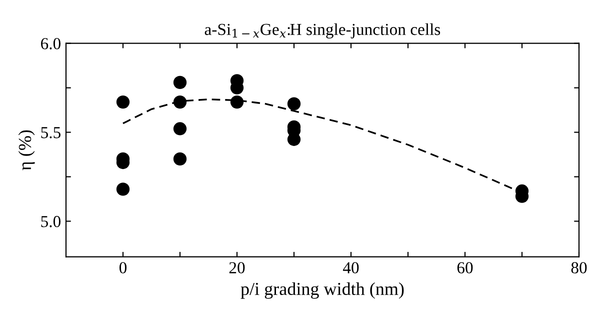 This screenshot has height=321, width=600. Describe the element at coordinates (51, 222) in the screenshot. I see `y-tick-label: 5.0` at that location.